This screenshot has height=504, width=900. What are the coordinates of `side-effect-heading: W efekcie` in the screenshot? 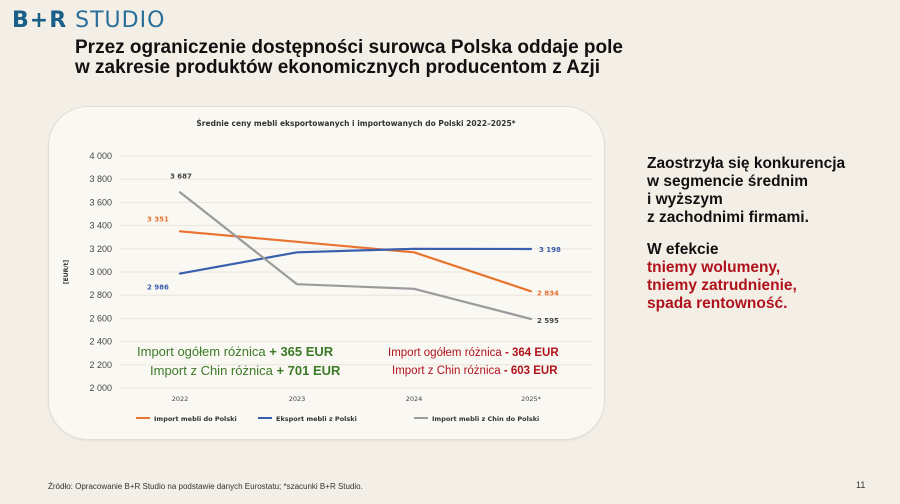 It's located at (683, 249).